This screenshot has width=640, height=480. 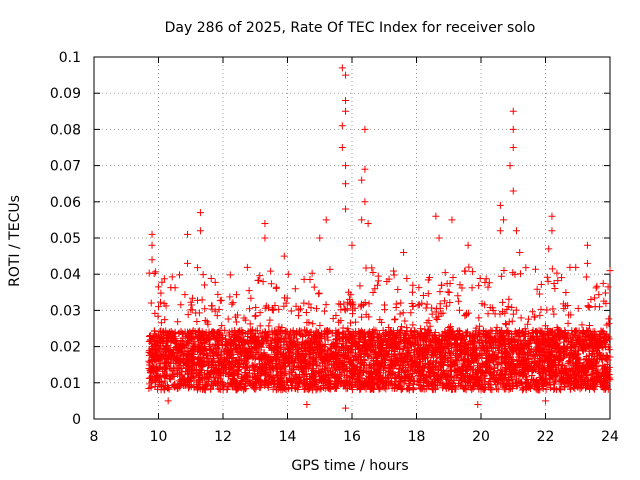 I want to click on x-tick-label: 22, so click(x=546, y=437).